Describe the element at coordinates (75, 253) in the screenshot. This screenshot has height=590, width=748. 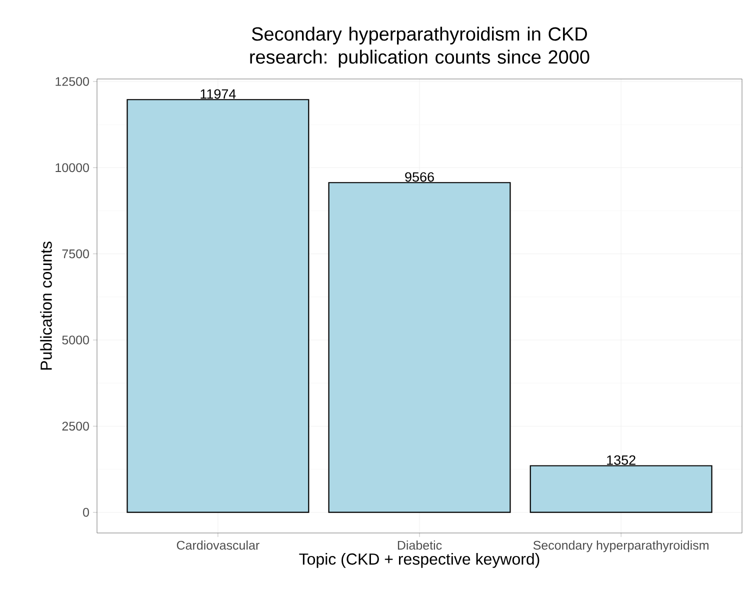
I see `y-tick-label: 7500` at that location.